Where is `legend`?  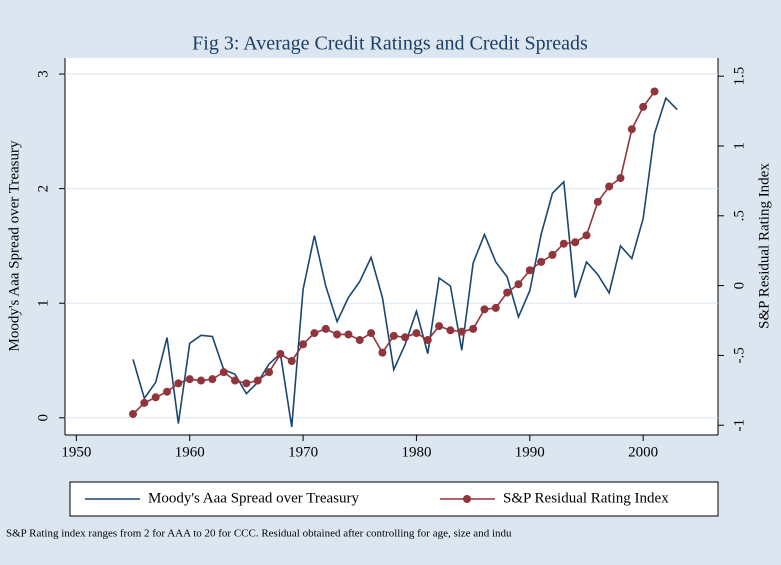
legend is located at coordinates (394, 499).